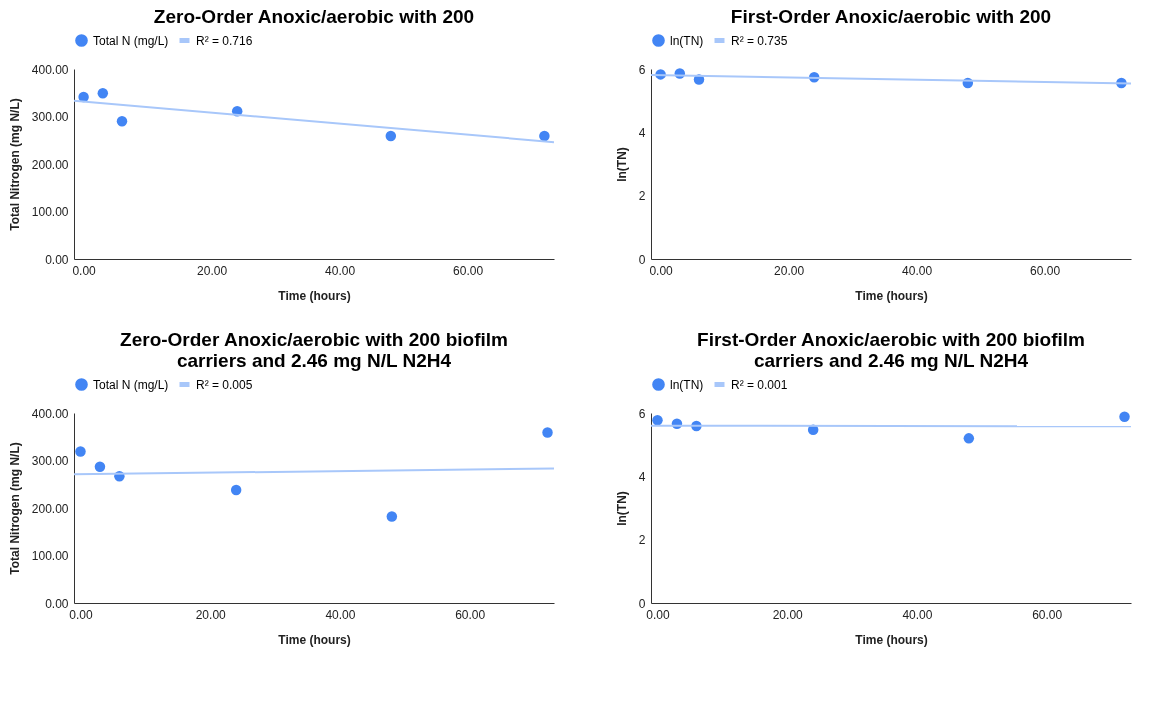  I want to click on chart-title: Zero-Order Anoxic/aerobic with 200, so click(314, 16).